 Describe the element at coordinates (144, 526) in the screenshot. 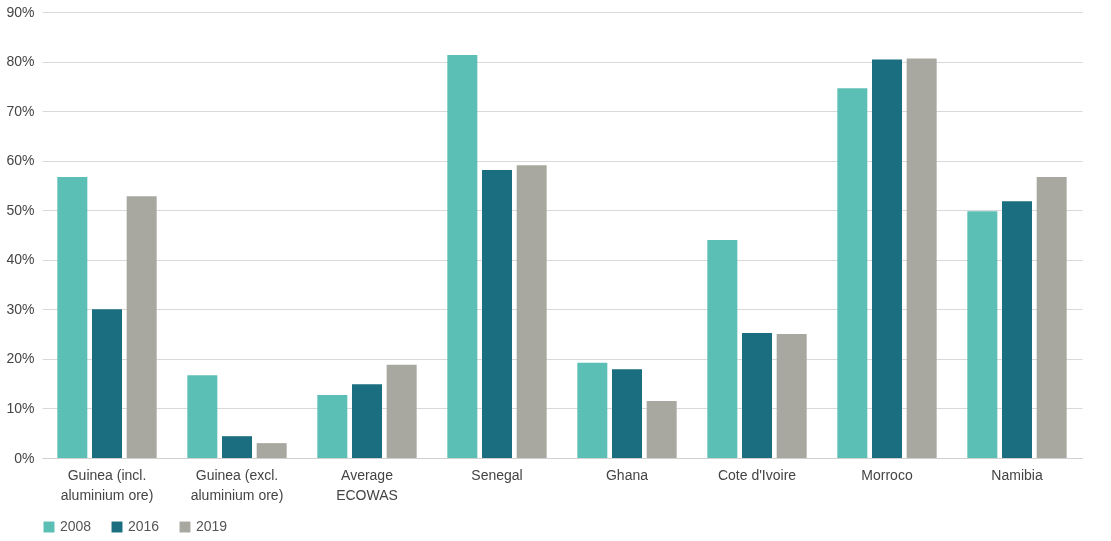

I see `legend-label: 2016` at that location.